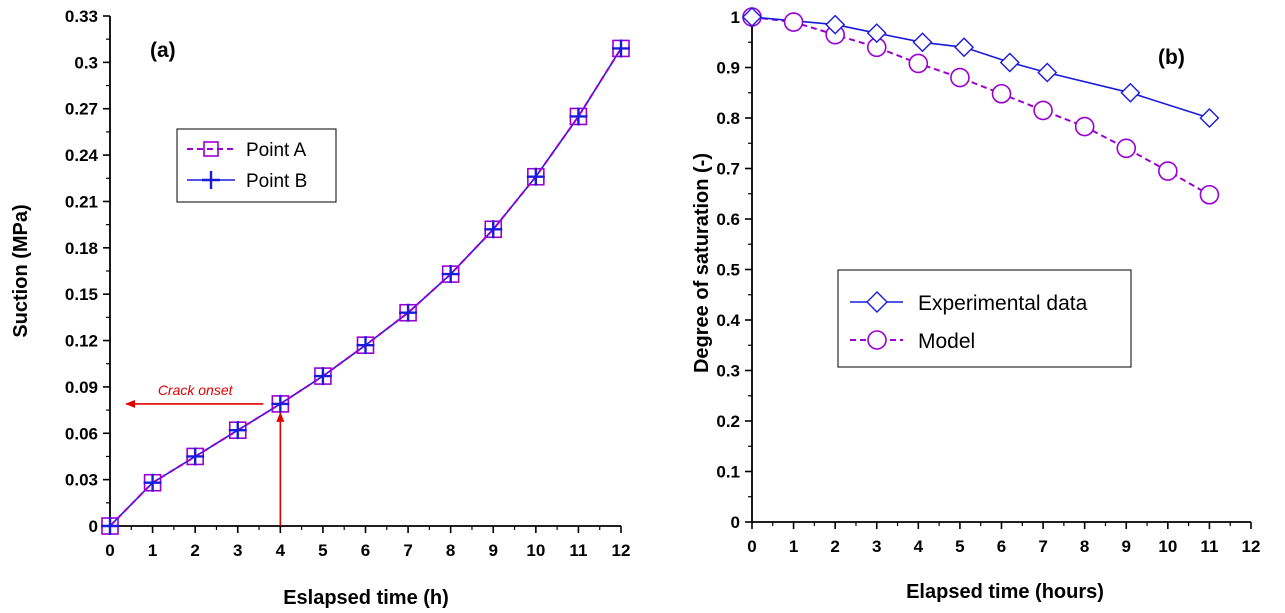 Image resolution: width=1285 pixels, height=613 pixels. What do you see at coordinates (276, 181) in the screenshot?
I see `legend-point-b-label: Point B` at bounding box center [276, 181].